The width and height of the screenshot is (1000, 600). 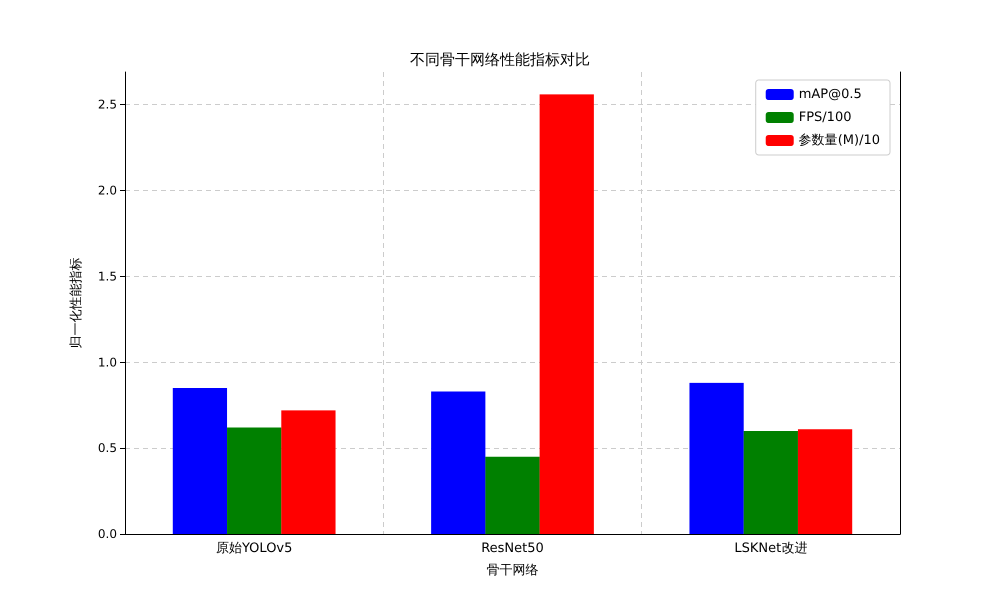 What do you see at coordinates (839, 140) in the screenshot?
I see `legend-label: 参数量(M)/10` at bounding box center [839, 140].